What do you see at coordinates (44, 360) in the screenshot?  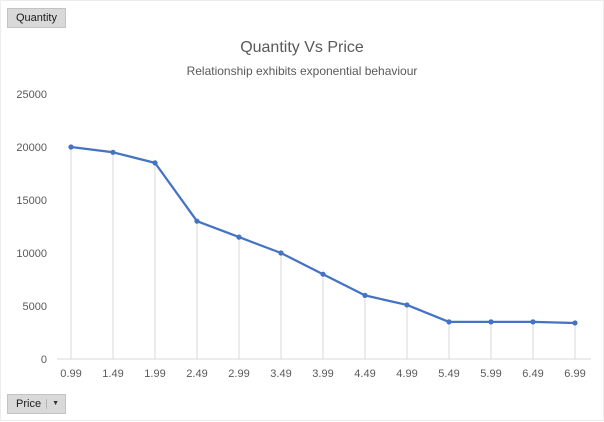 I see `svg-text: 0` at bounding box center [44, 360].